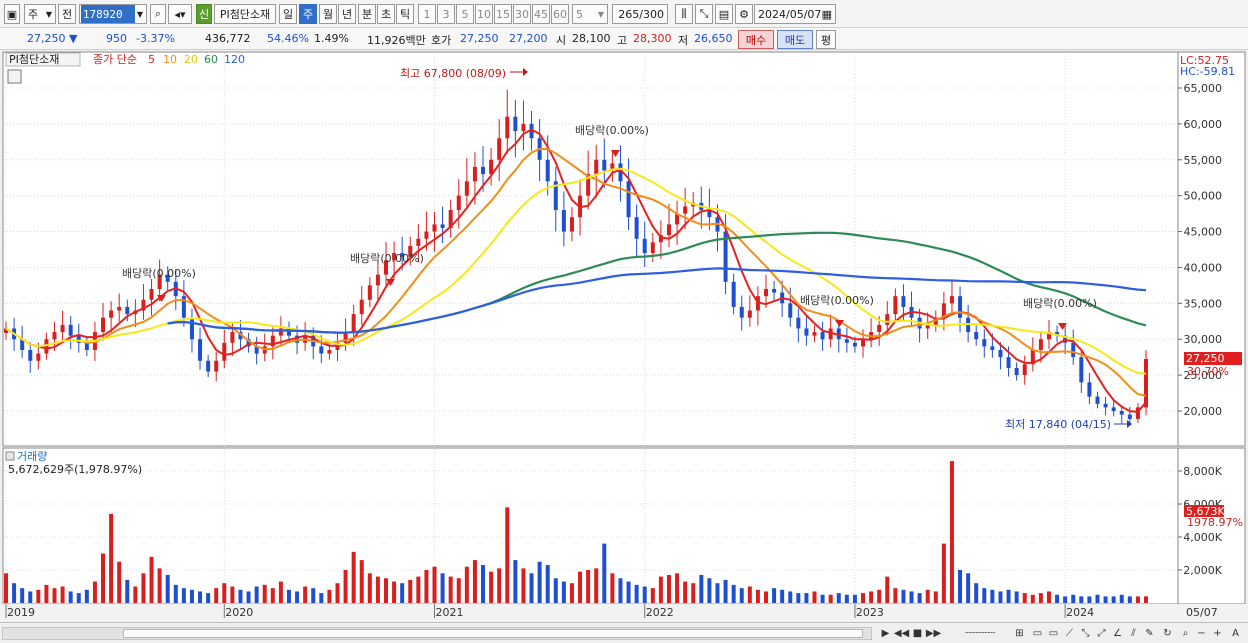 This screenshot has width=1248, height=643. Describe the element at coordinates (386, 14) in the screenshot. I see `period-second: 초` at that location.